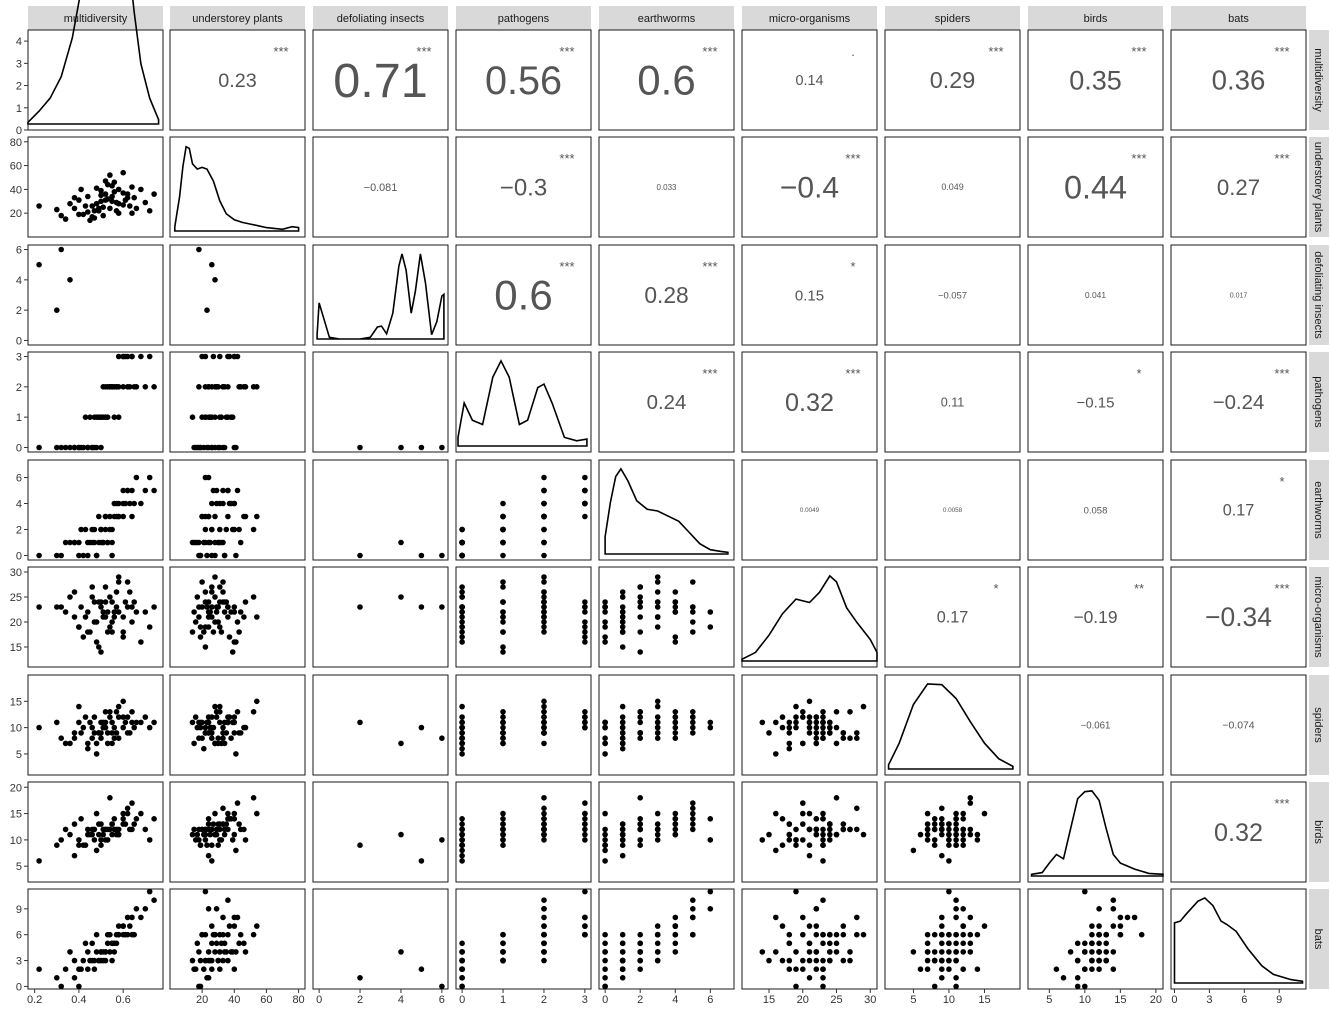 The height and width of the screenshot is (1010, 1330). What do you see at coordinates (810, 510) in the screenshot?
I see `correlation-value: 0.0049` at bounding box center [810, 510].